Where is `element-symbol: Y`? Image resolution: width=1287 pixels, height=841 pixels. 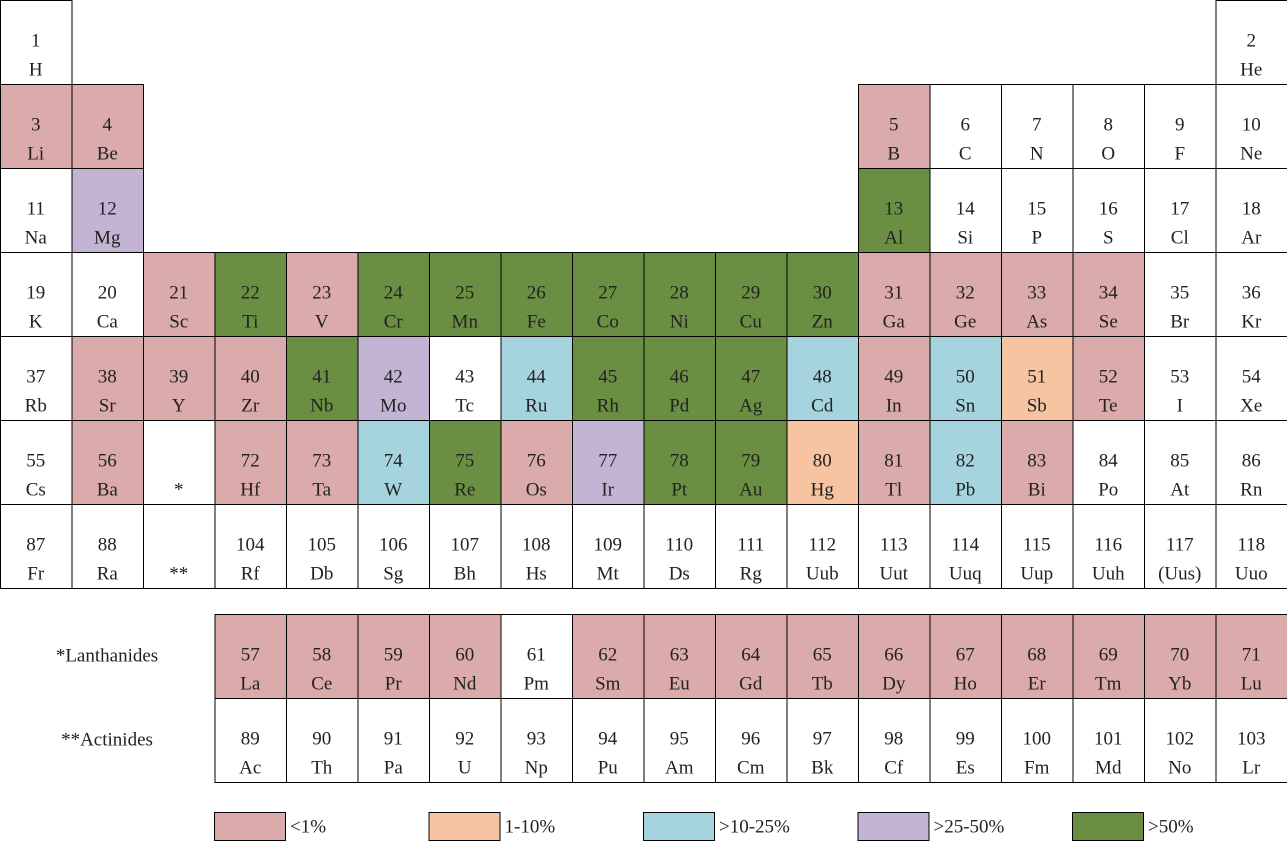
element-symbol: Y is located at coordinates (179, 405).